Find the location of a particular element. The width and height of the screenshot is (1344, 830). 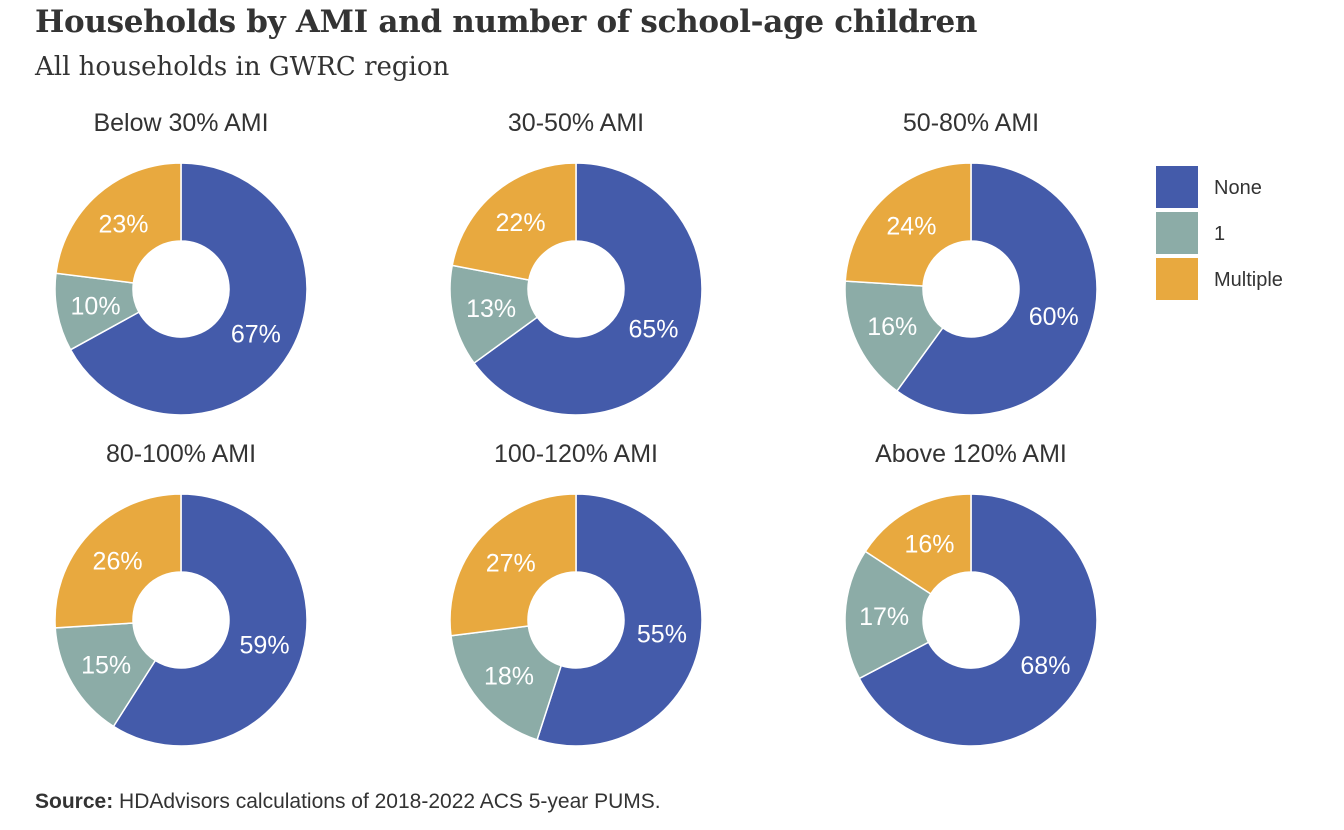

slice-label-1: 15% is located at coordinates (106, 665).